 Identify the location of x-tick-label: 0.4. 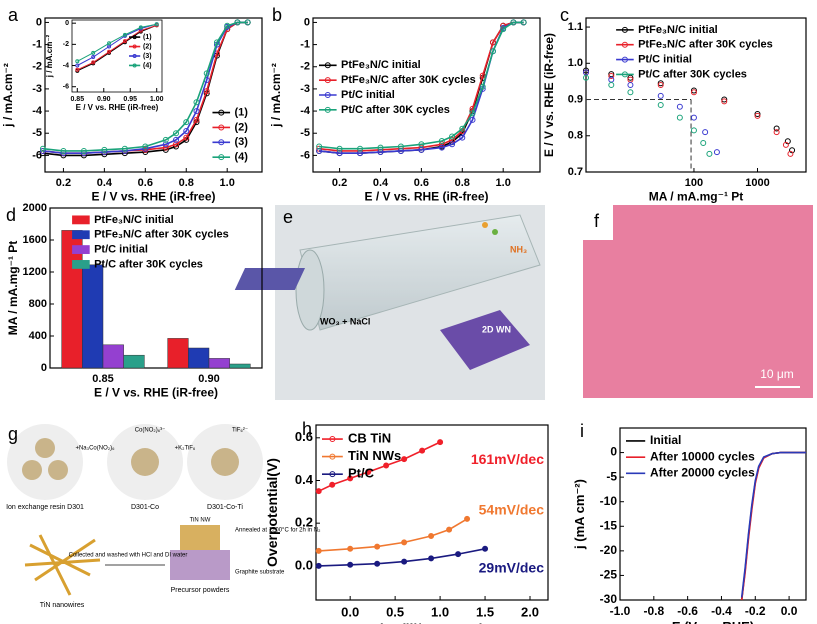
(381, 183).